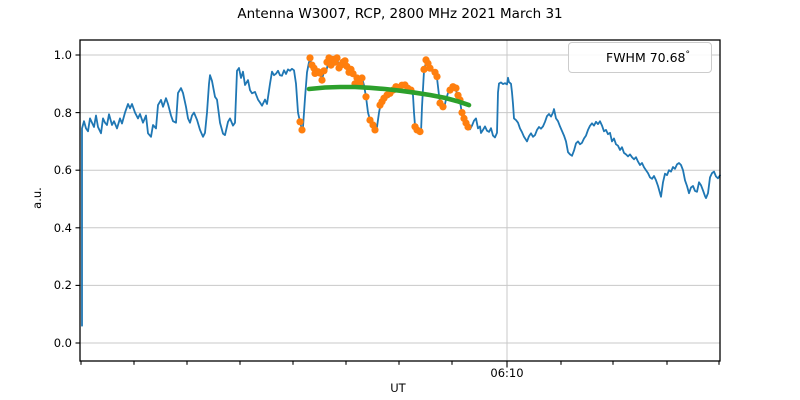 The image size is (800, 400). Describe the element at coordinates (688, 54) in the screenshot. I see `degree-symbol: °` at that location.